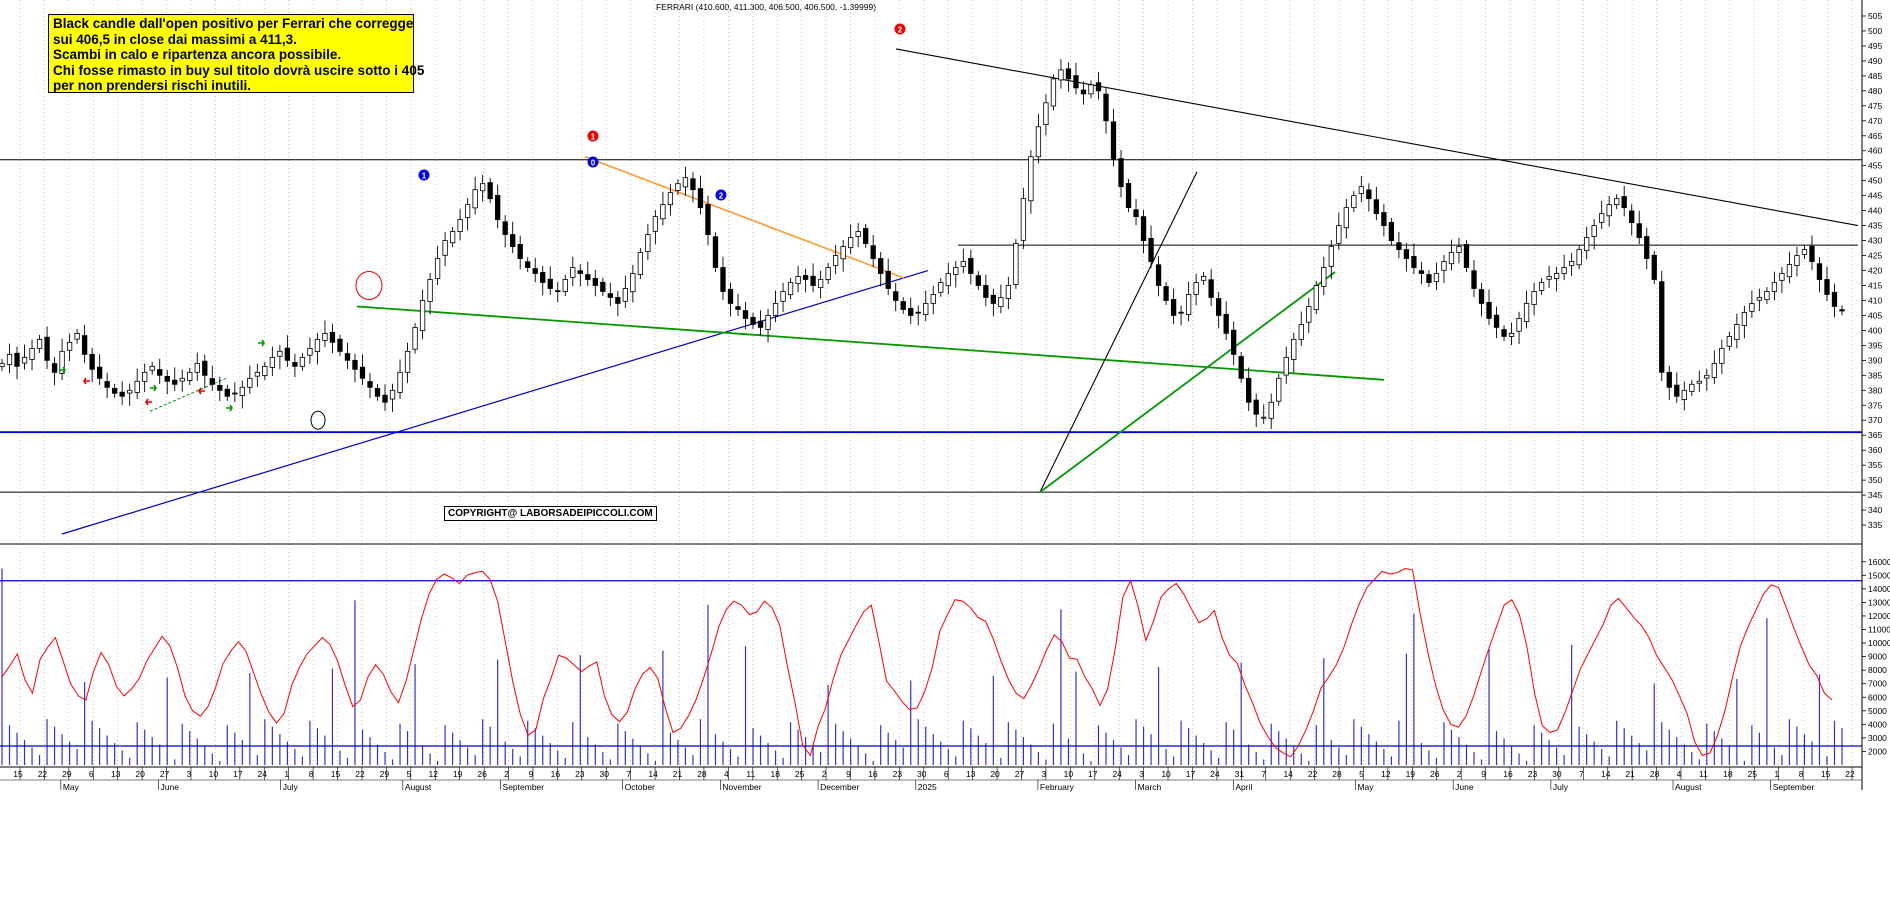  What do you see at coordinates (261, 343) in the screenshot?
I see `signal-arrow` at bounding box center [261, 343].